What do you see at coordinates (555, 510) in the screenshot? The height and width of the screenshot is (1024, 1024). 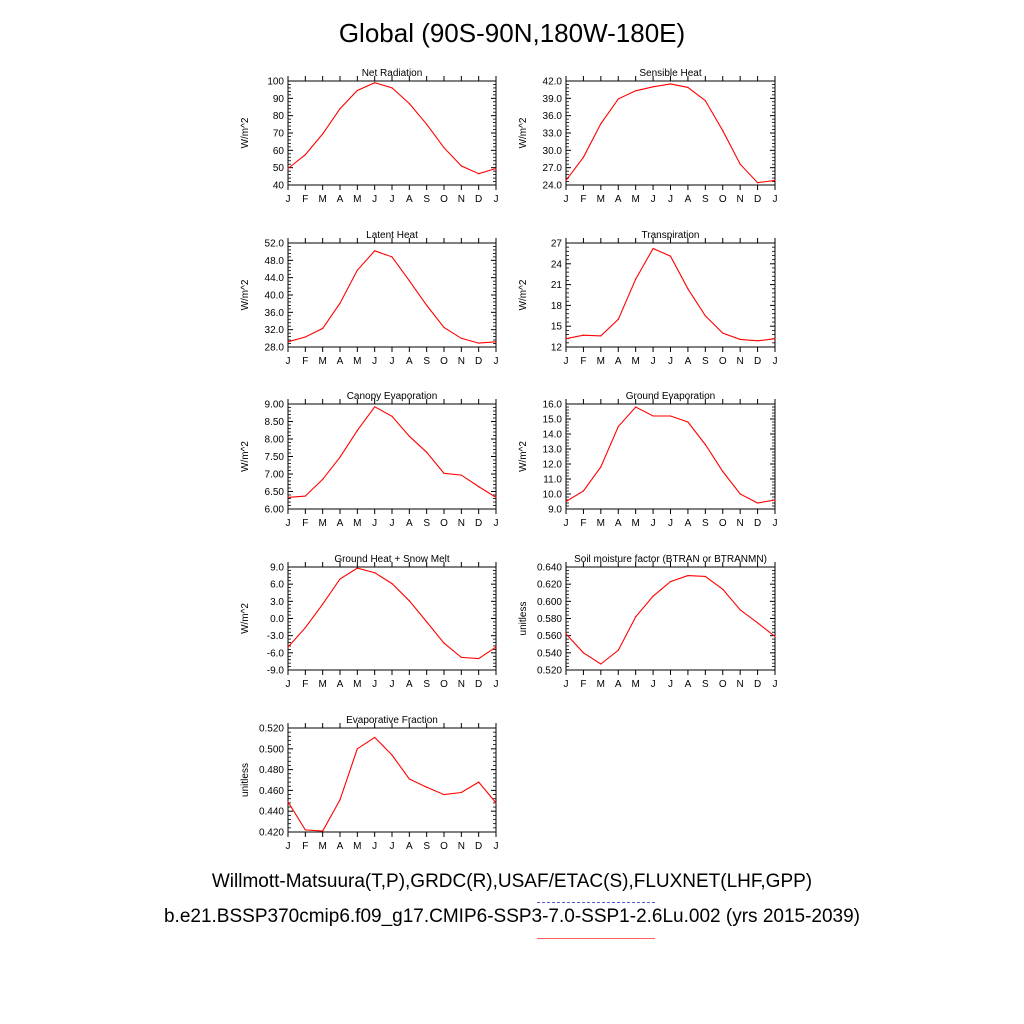 I see `y-tick-label: 9.0` at bounding box center [555, 510].